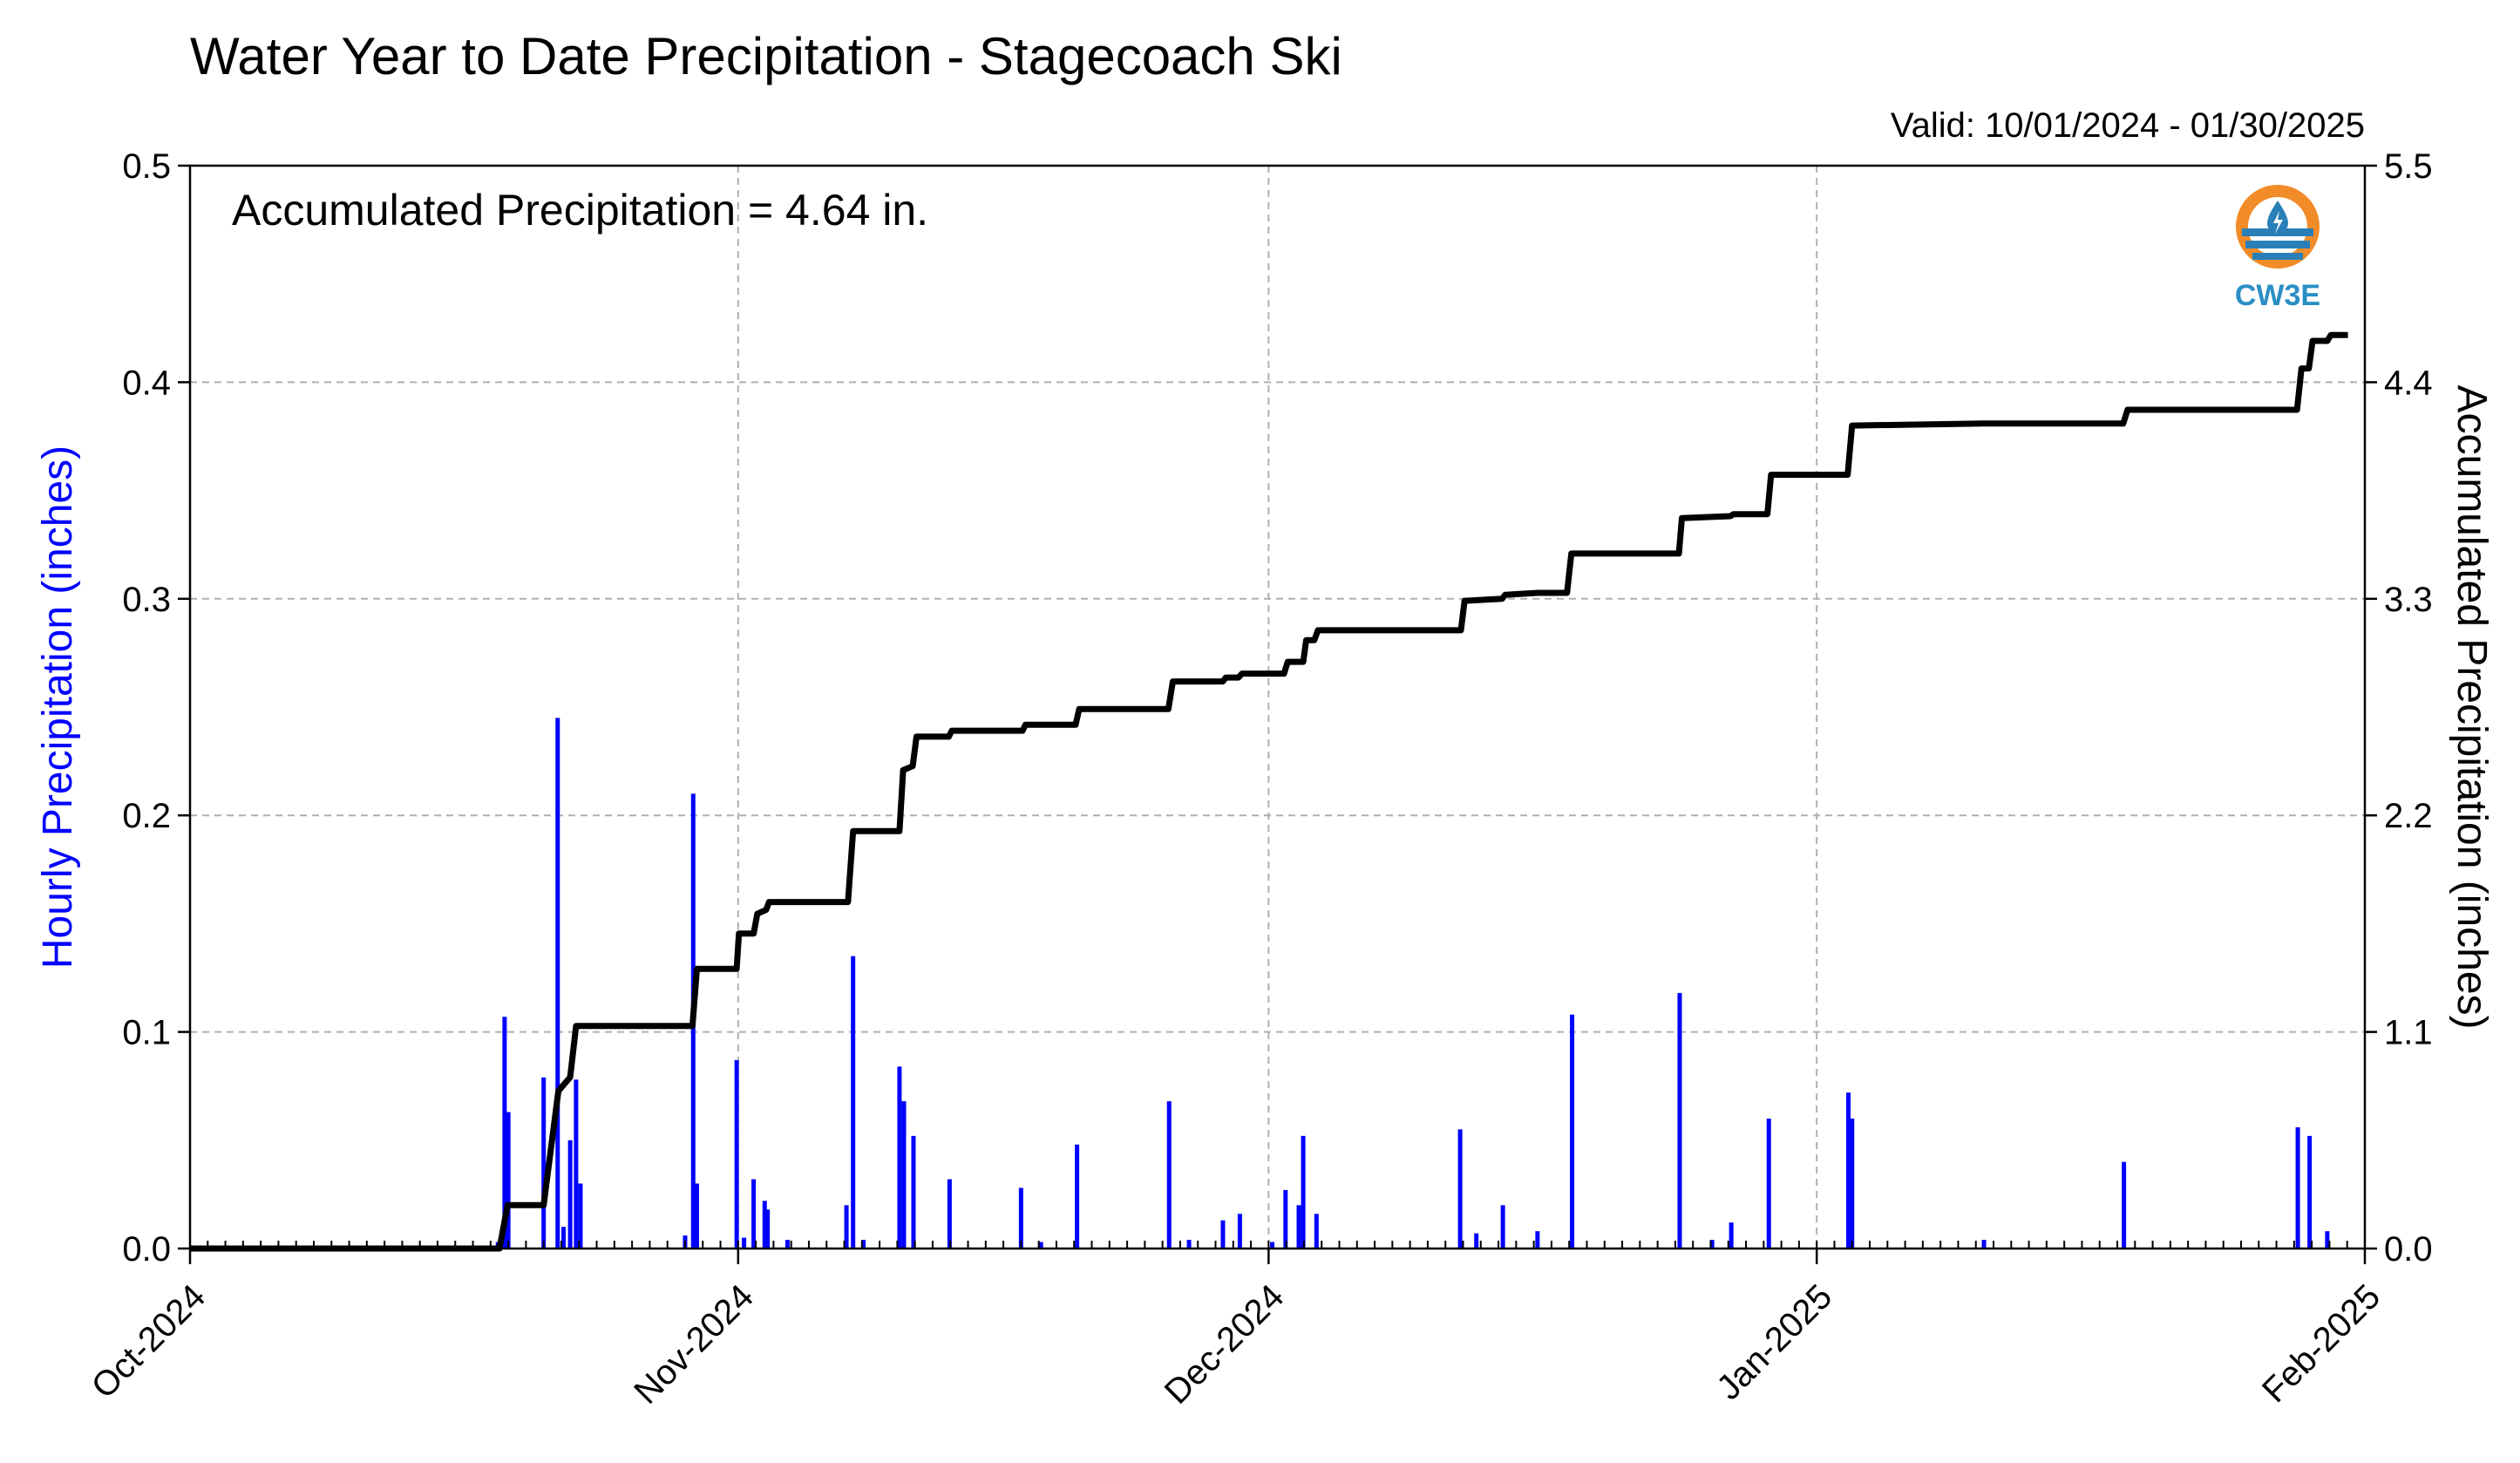 The image size is (2520, 1463). Describe the element at coordinates (146, 1033) in the screenshot. I see `y-left-tick-label: 0.1` at that location.